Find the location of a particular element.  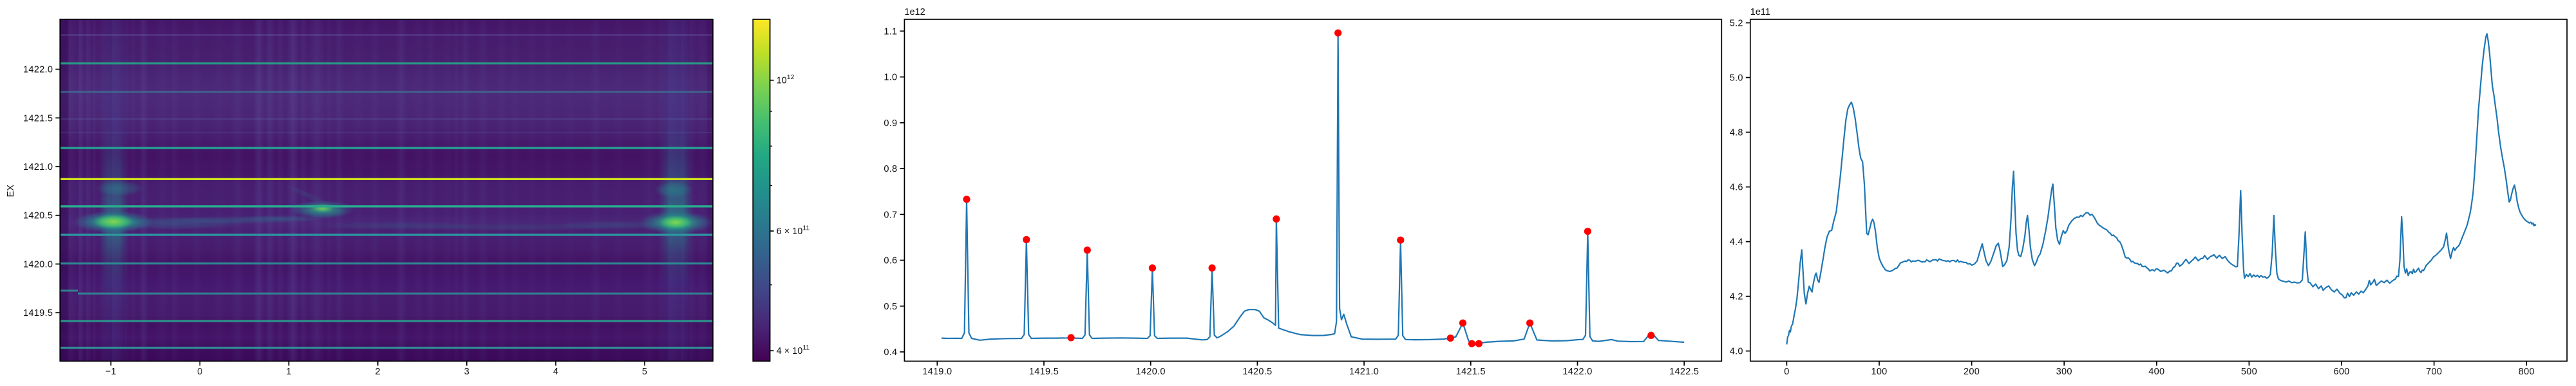

svg-text: 0.4 is located at coordinates (890, 352).